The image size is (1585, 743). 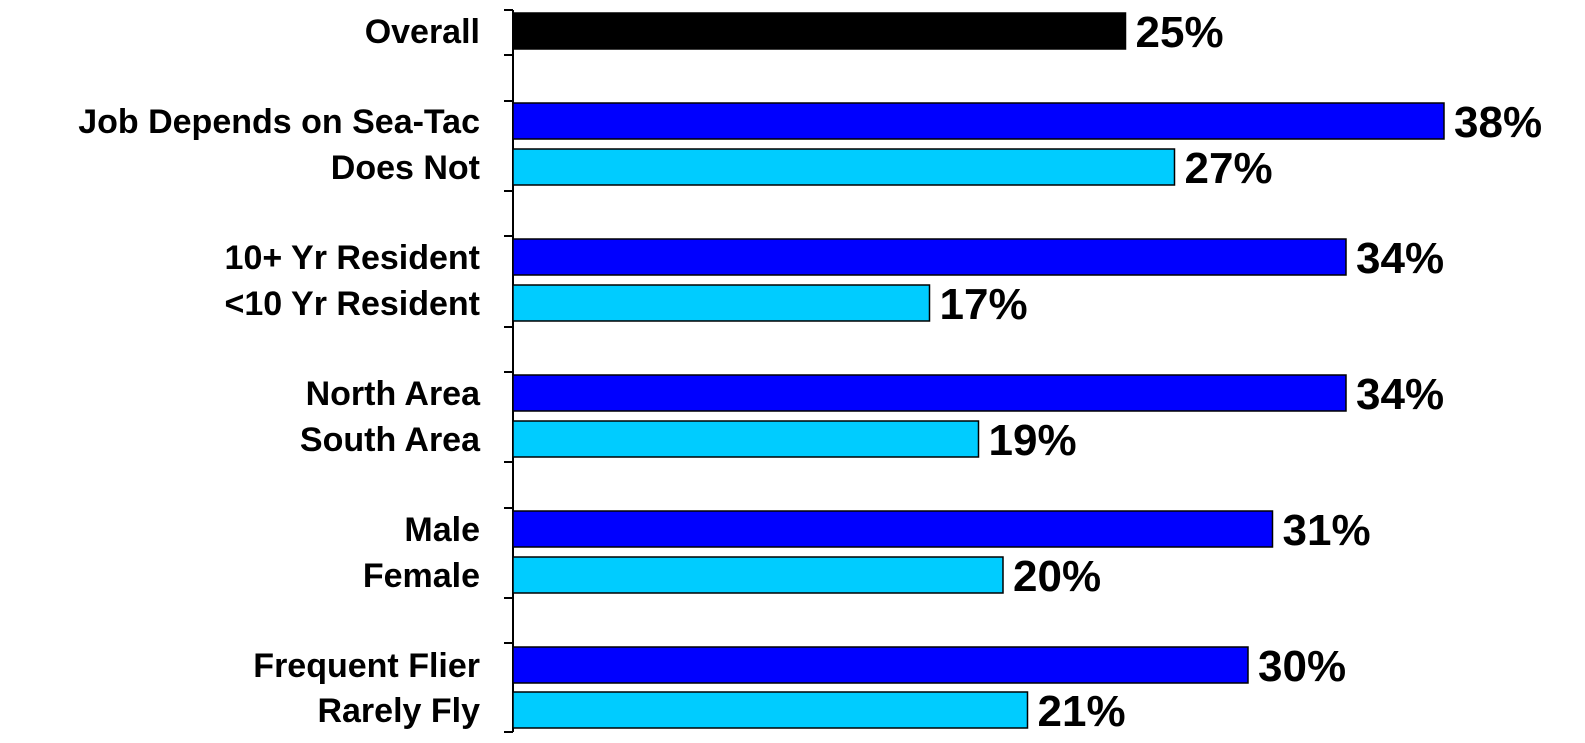 What do you see at coordinates (398, 711) in the screenshot?
I see `category-label: Rarely Fly` at bounding box center [398, 711].